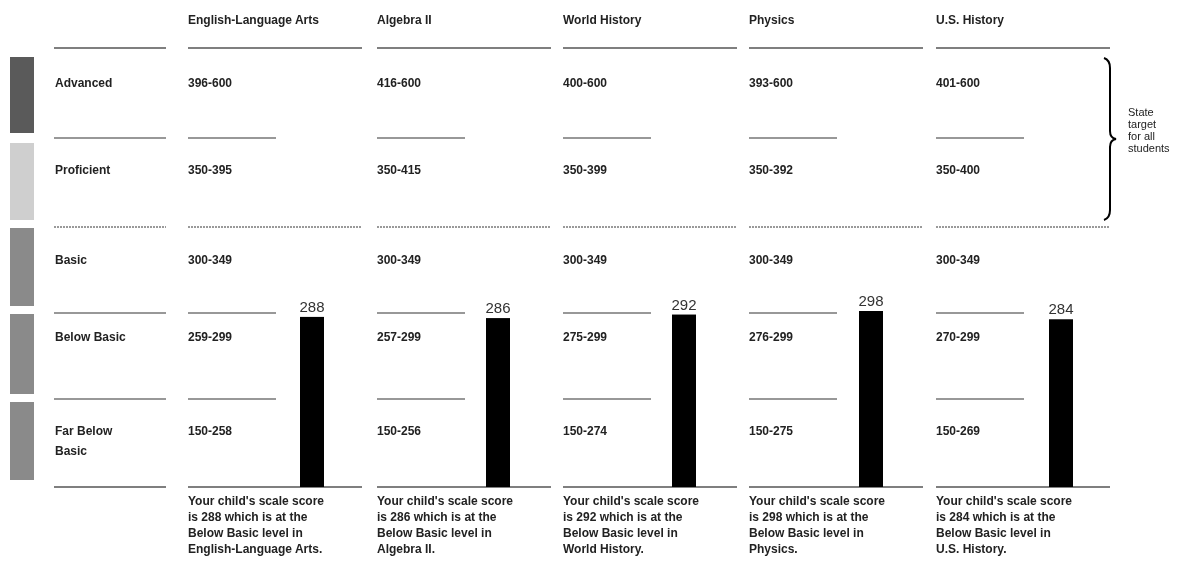 The height and width of the screenshot is (569, 1193). I want to click on text: Proficient, so click(83, 170).